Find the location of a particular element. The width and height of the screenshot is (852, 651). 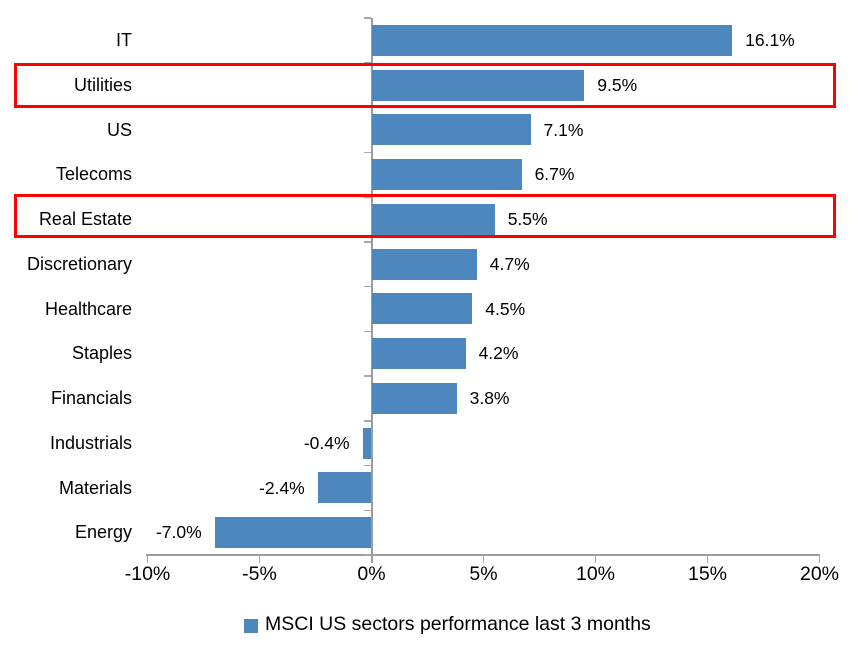

category-label-utilities: Utilities is located at coordinates (102, 84).